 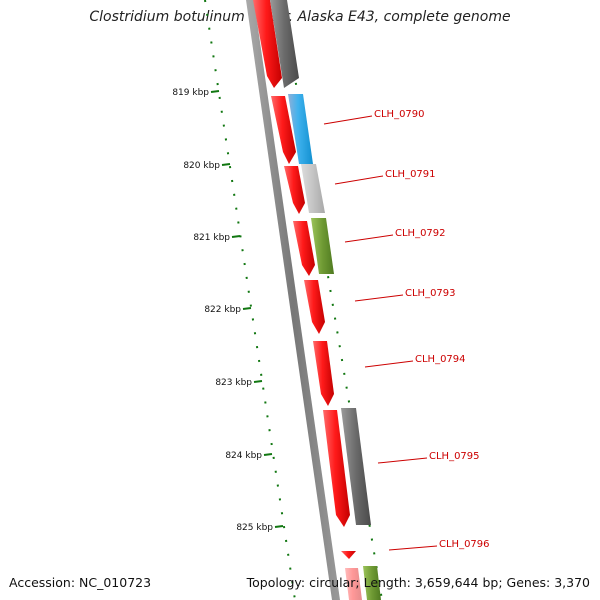 I want to click on gene-label: CLH_0792, so click(x=420, y=233).